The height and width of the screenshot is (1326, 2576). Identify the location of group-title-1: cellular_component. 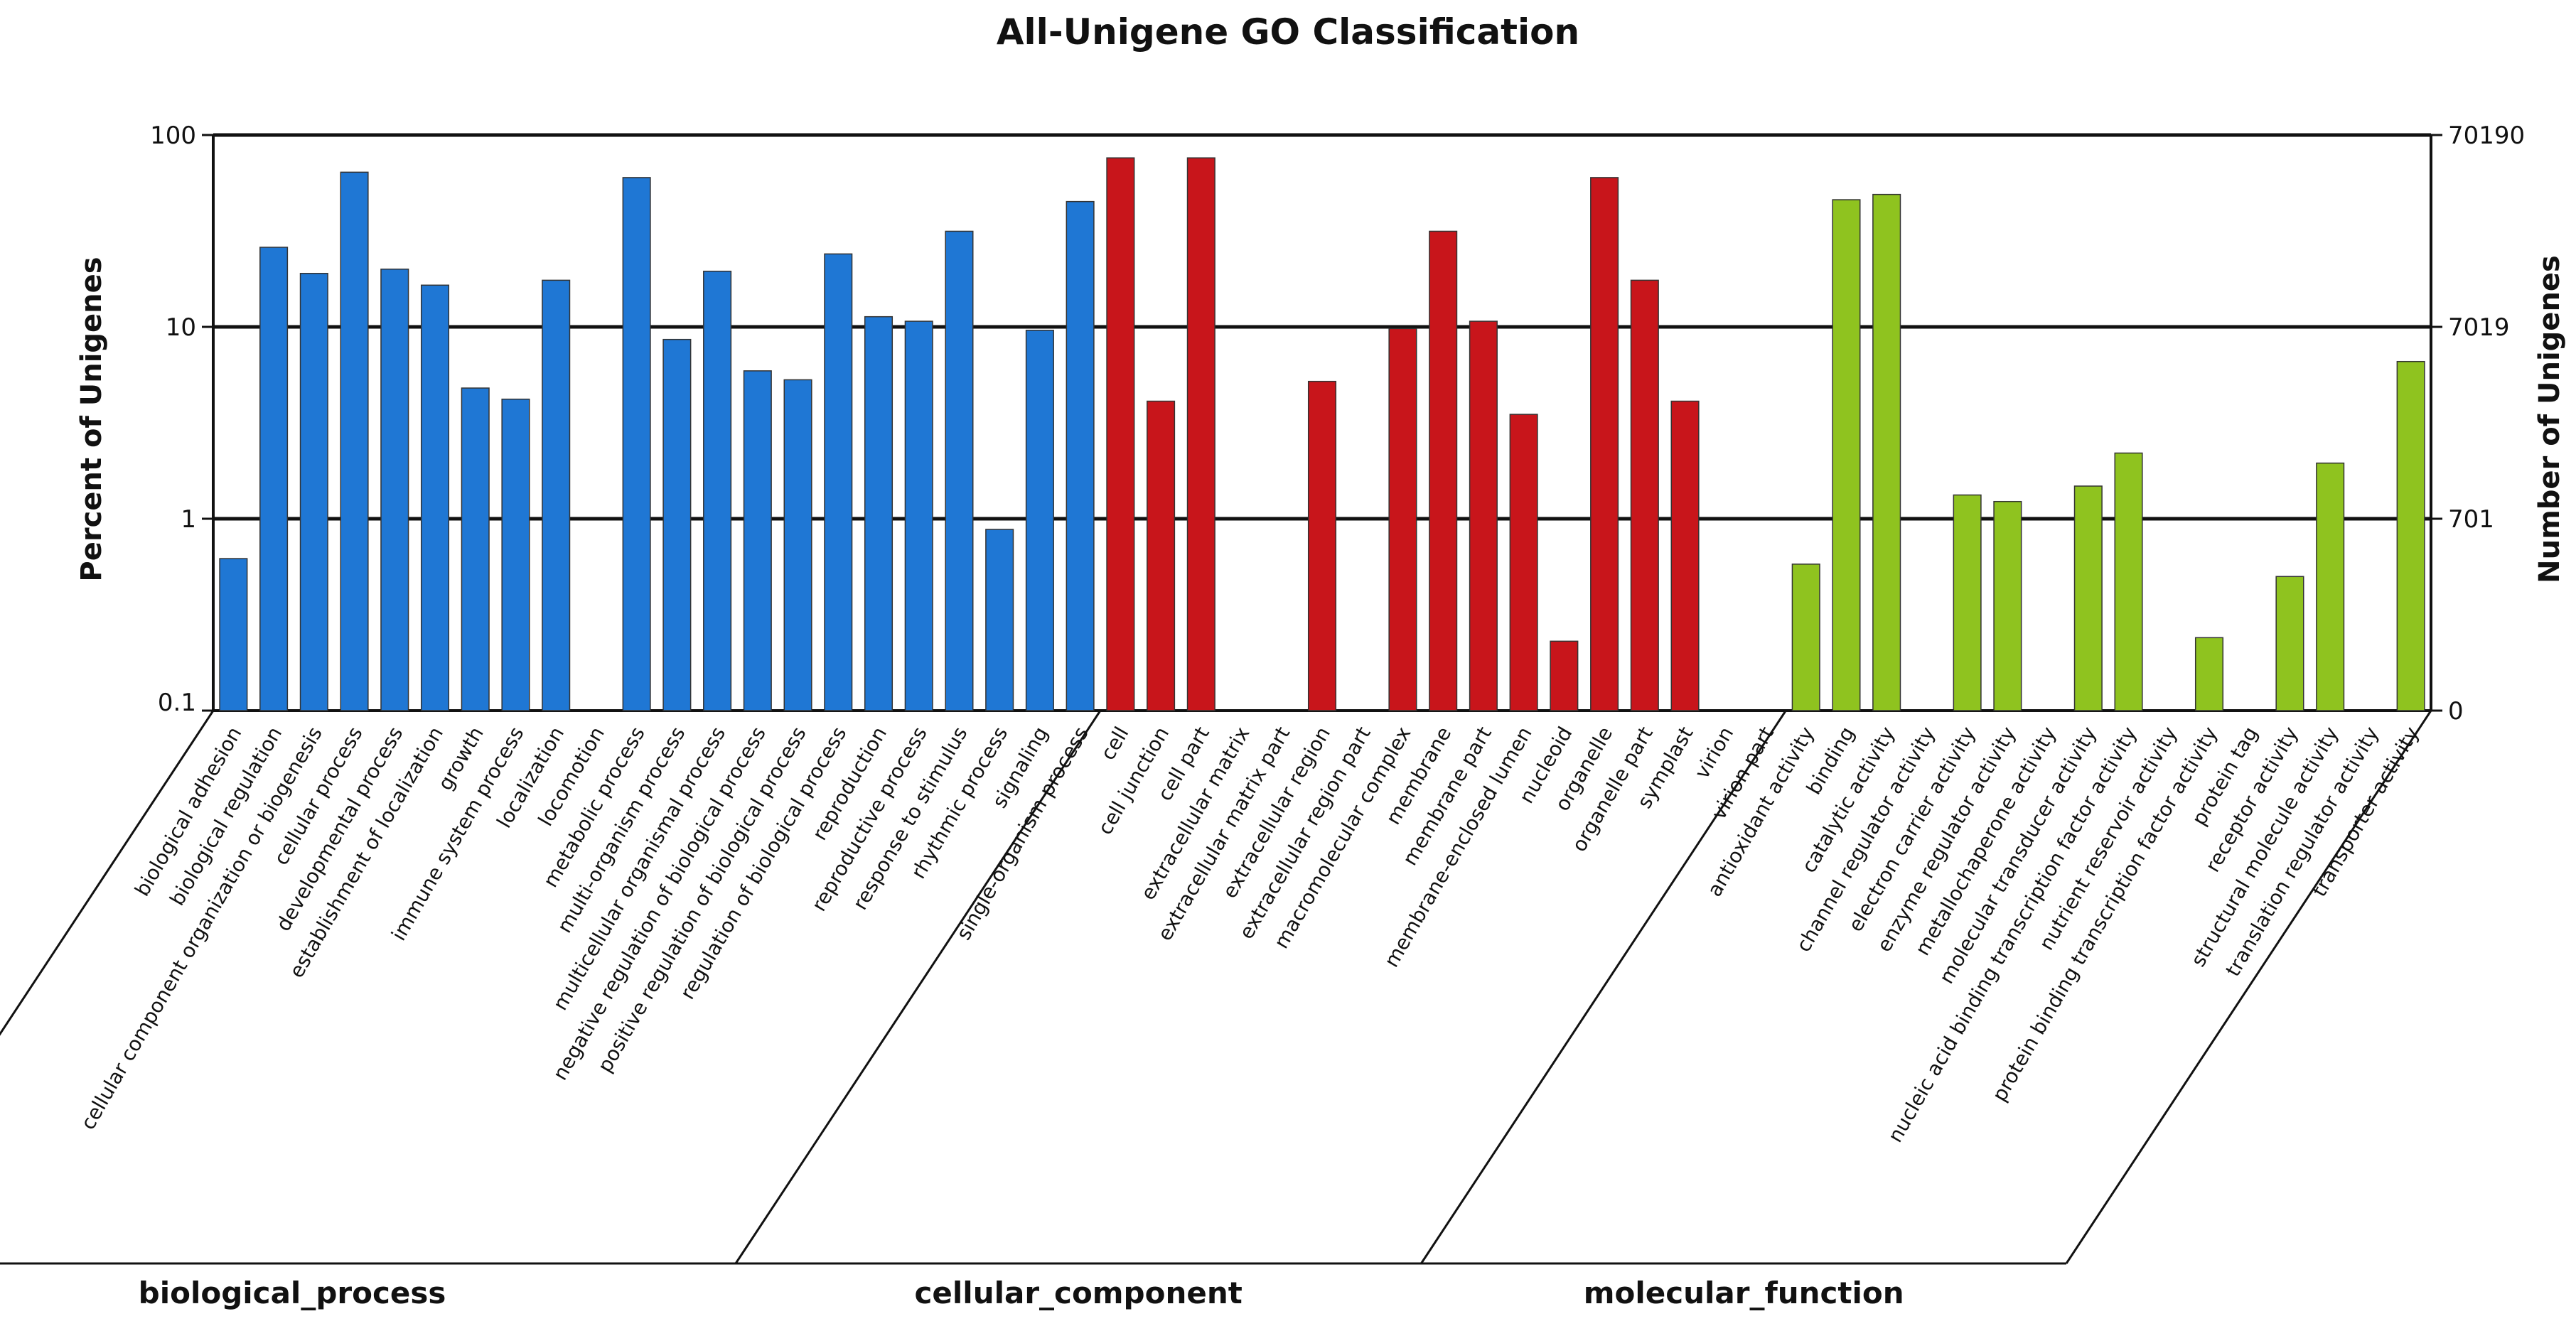
(1079, 1293).